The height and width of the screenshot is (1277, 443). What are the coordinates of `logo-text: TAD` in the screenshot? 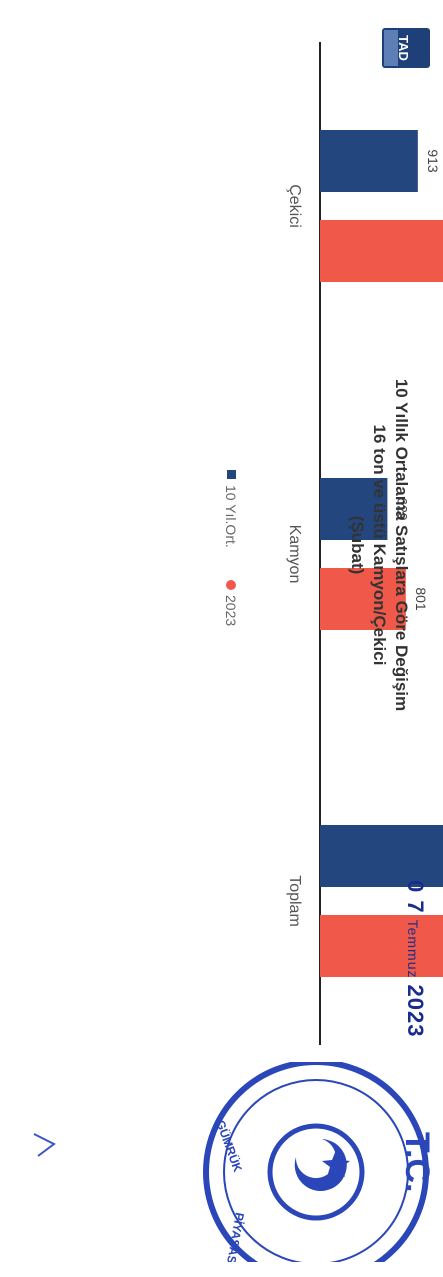 It's located at (403, 48).